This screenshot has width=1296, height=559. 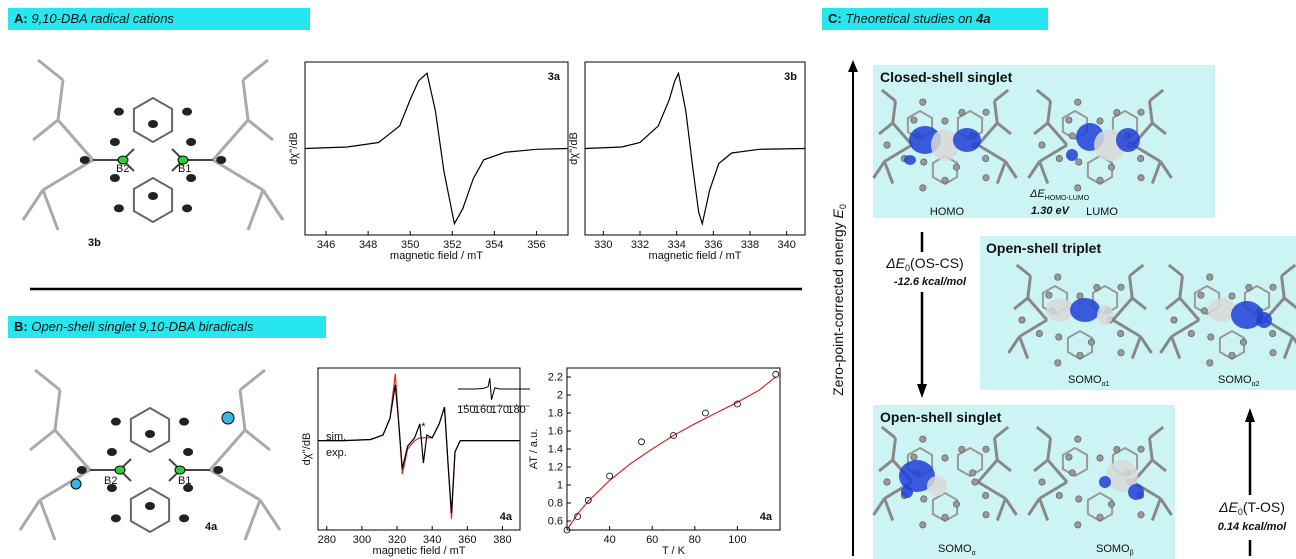 What do you see at coordinates (676, 245) in the screenshot?
I see `x-tick-label: 334` at bounding box center [676, 245].